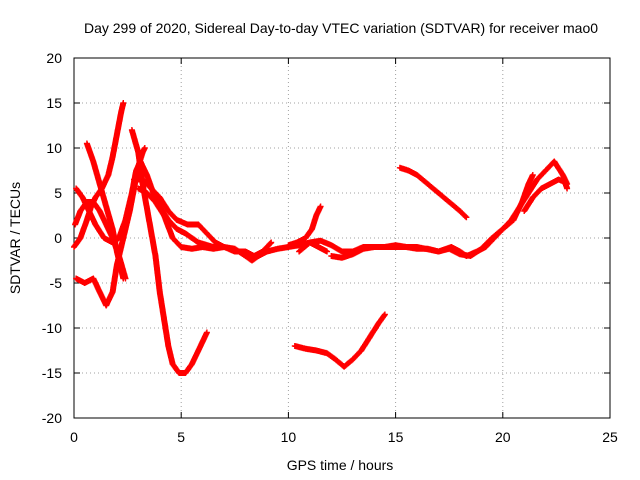  I want to click on y-tick-label: 20, so click(54, 58).